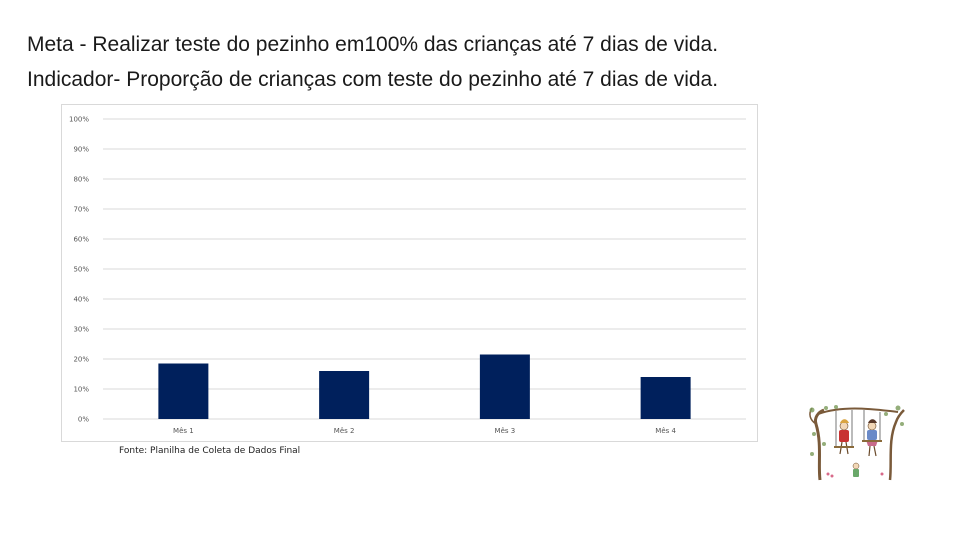  What do you see at coordinates (81, 210) in the screenshot?
I see `y-tick-label: 70%` at bounding box center [81, 210].